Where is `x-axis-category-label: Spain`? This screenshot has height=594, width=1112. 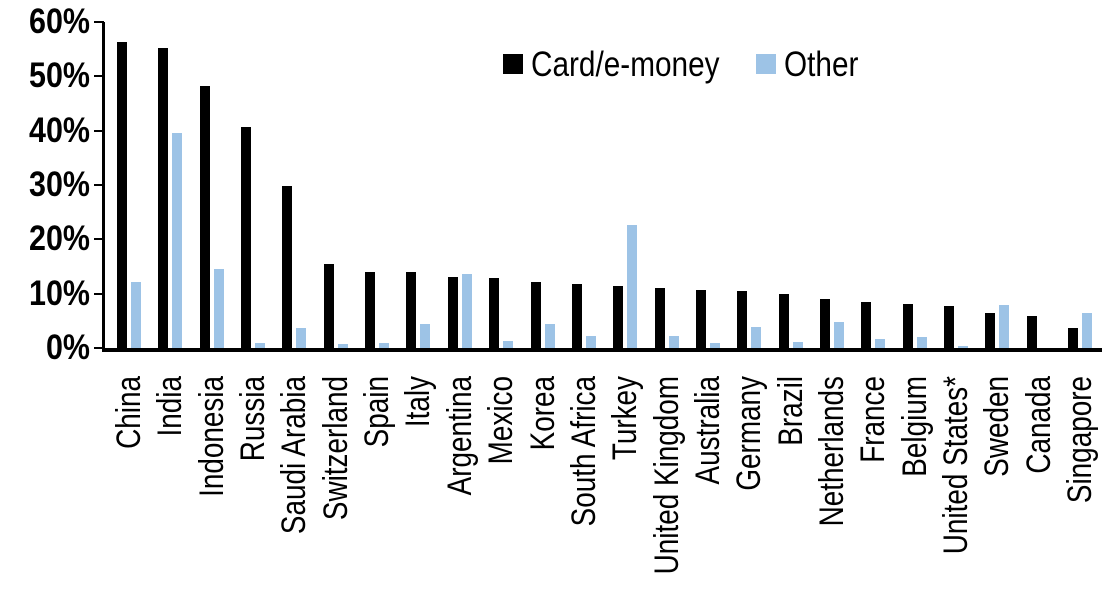
x-axis-category-label: Spain is located at coordinates (377, 412).